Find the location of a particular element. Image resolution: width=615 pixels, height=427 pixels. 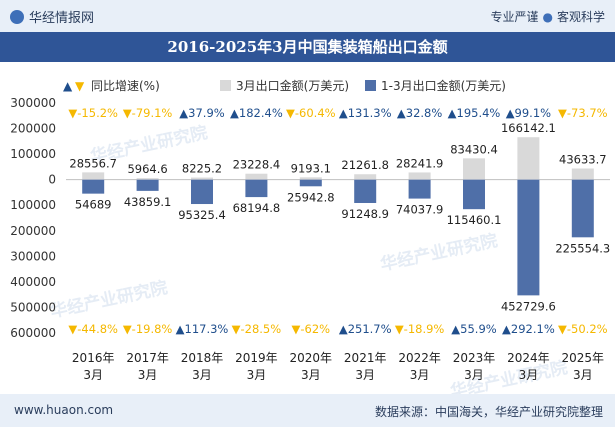

yoy-label-monthly: ▼-73.7% is located at coordinates (583, 113).